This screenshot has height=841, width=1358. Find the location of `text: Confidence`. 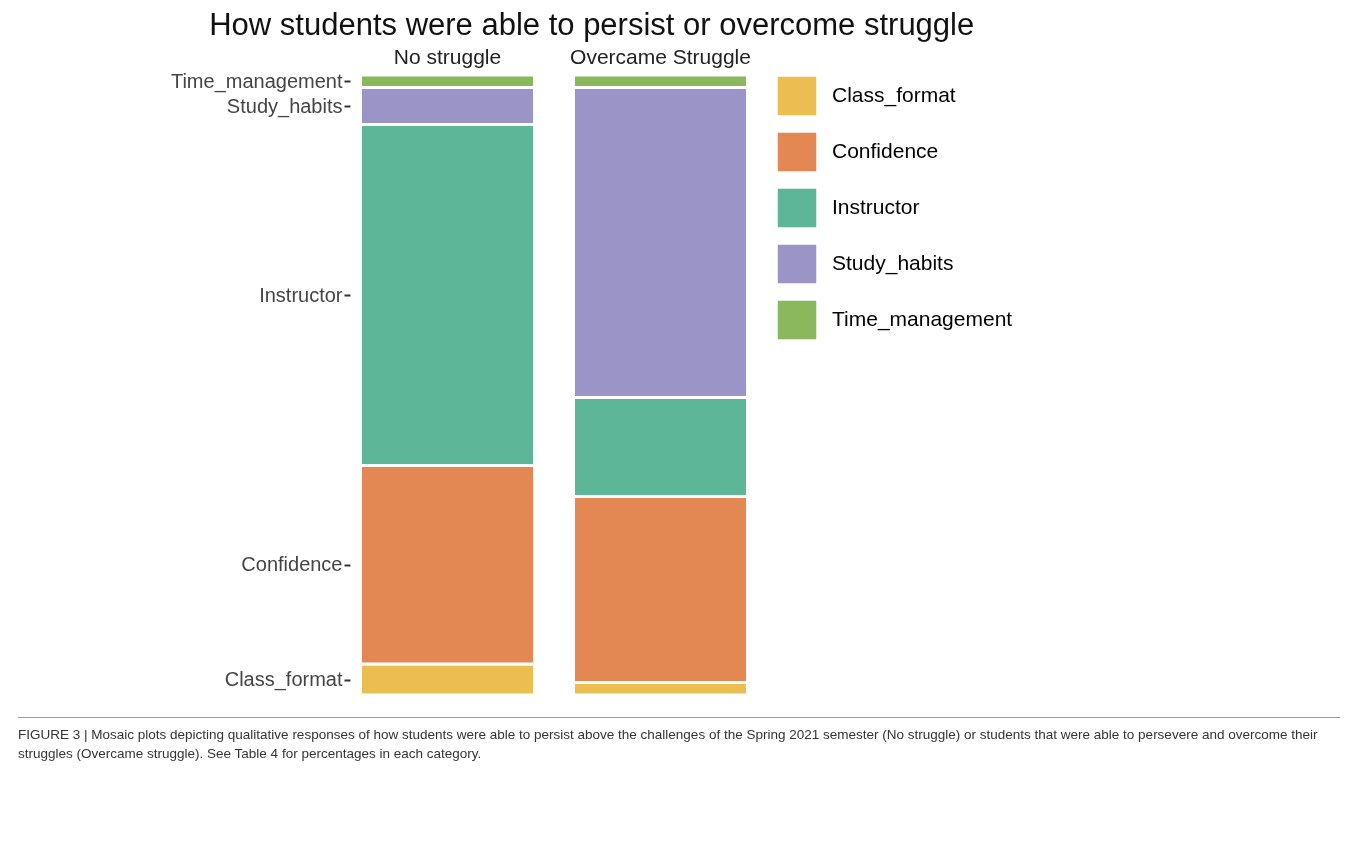

text: Confidence is located at coordinates (292, 564).